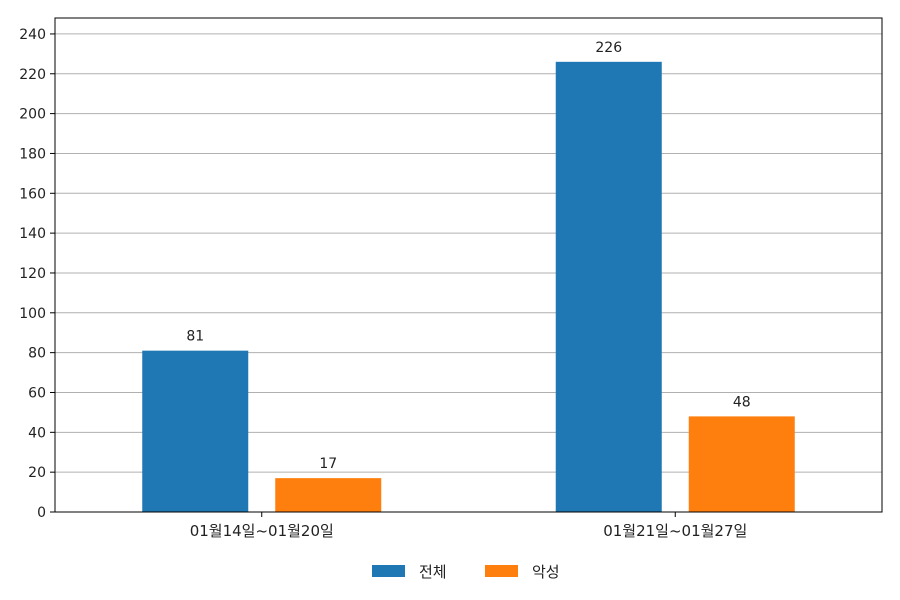 The image size is (900, 600). What do you see at coordinates (466, 572) in the screenshot?
I see `legend: 전체 악성` at bounding box center [466, 572].